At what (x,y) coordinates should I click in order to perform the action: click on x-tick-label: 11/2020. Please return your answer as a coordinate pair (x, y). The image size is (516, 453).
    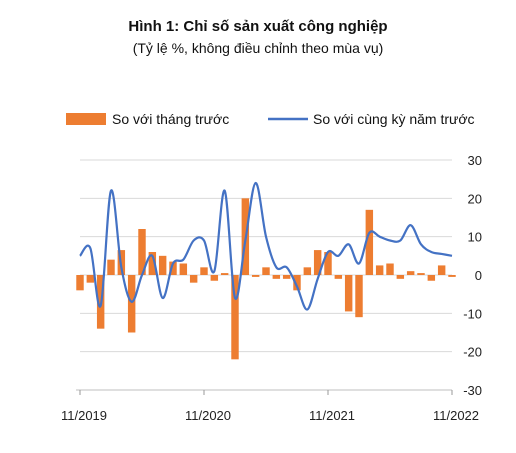
    Looking at the image, I should click on (208, 415).